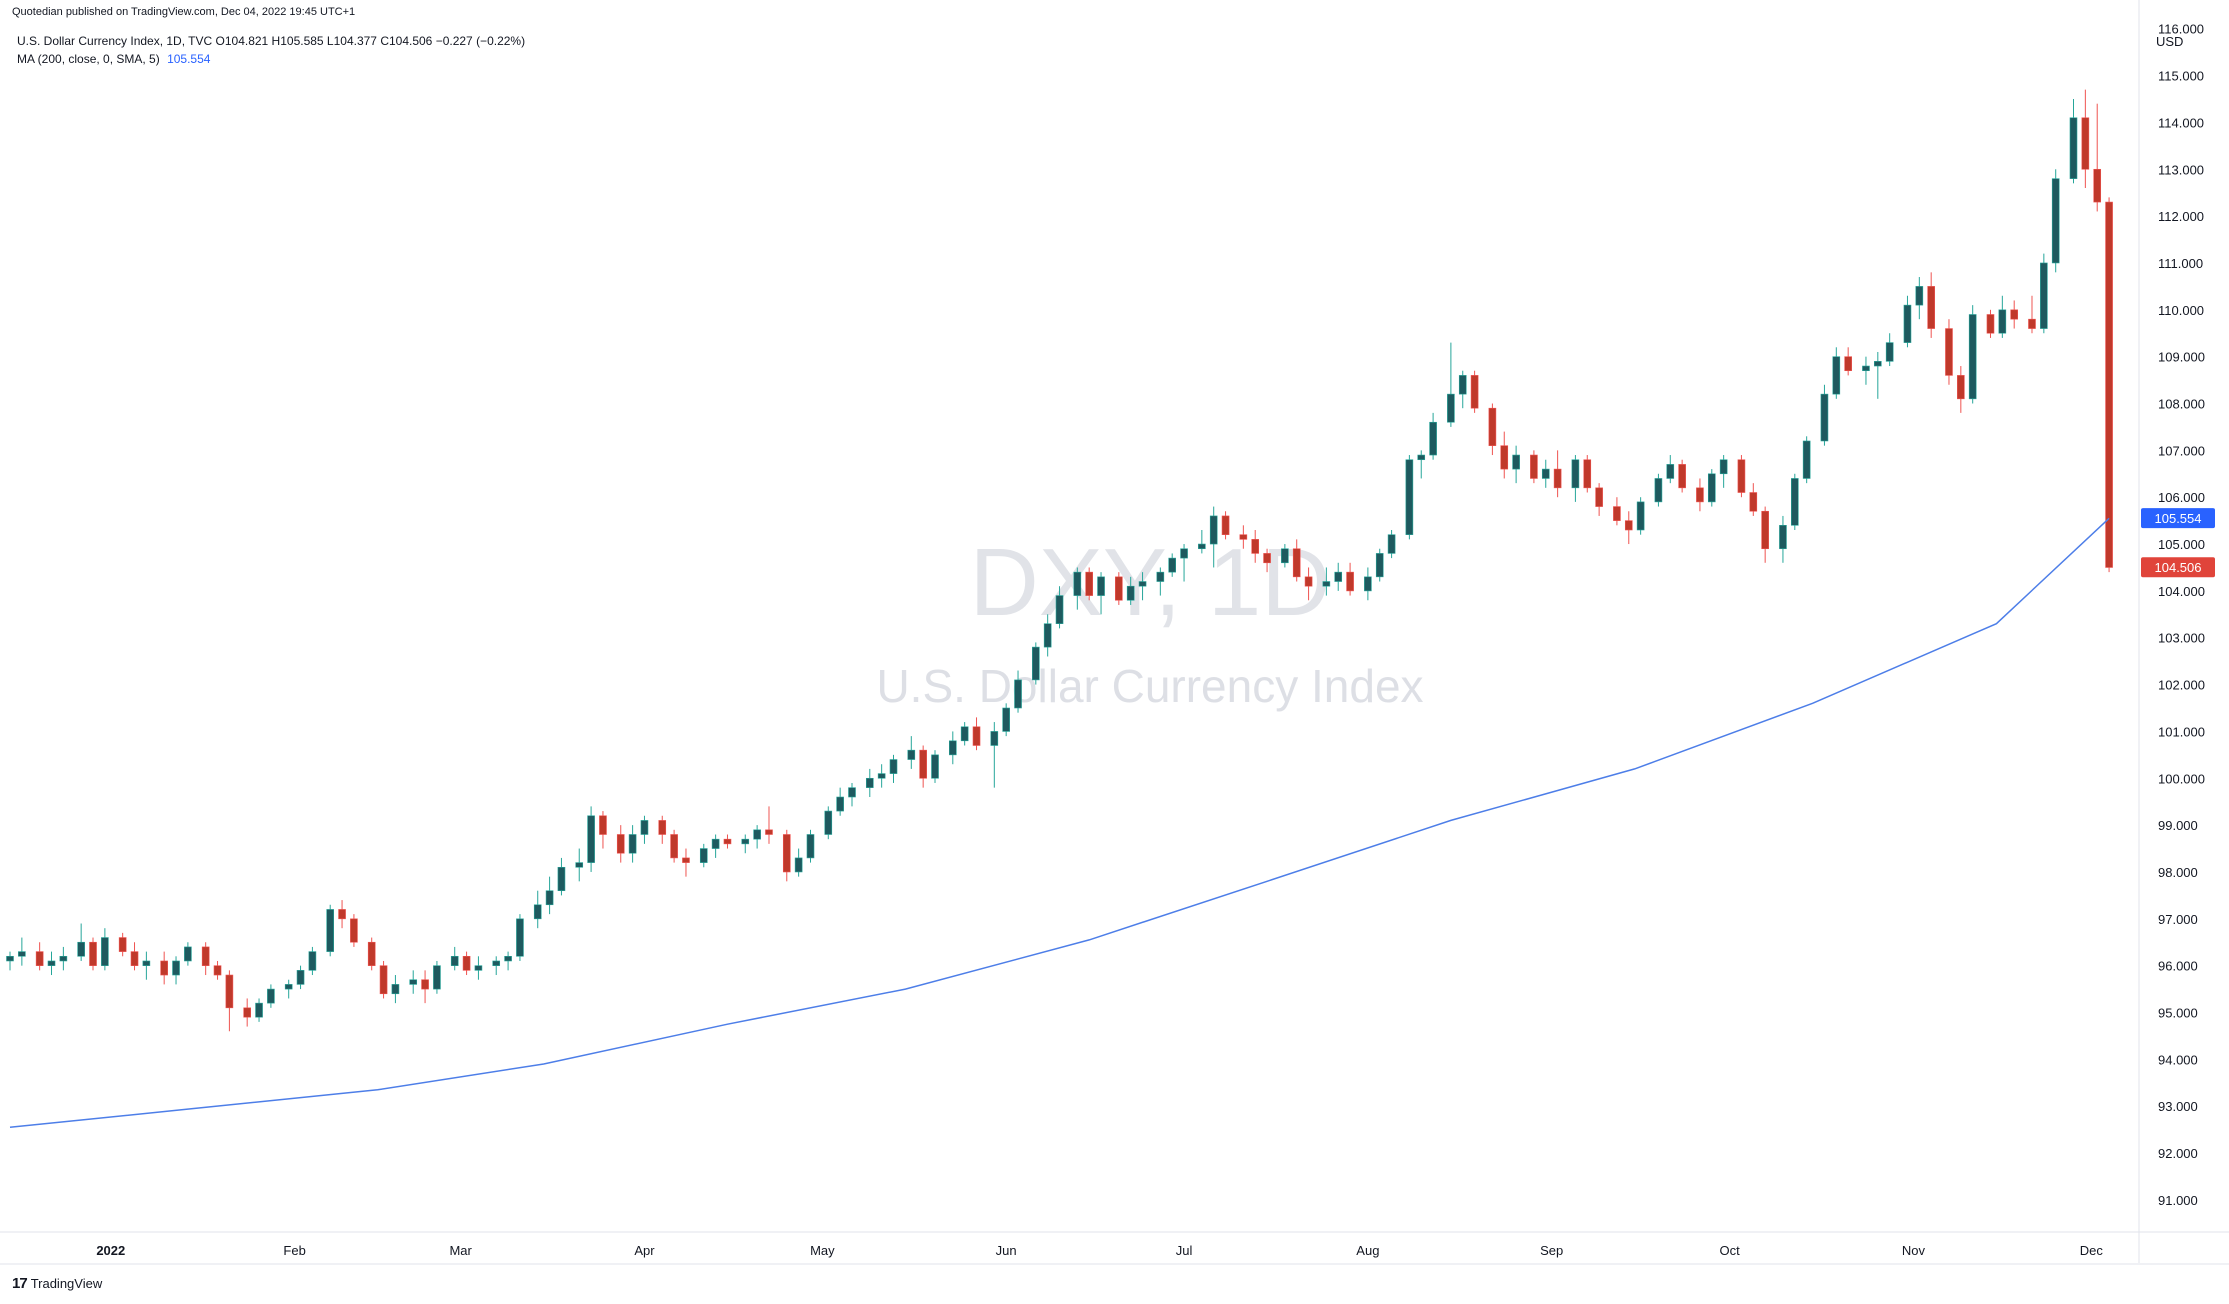  I want to click on ma-legend: MA (200, close, 0, SMA, 5) 105.554, so click(113, 59).